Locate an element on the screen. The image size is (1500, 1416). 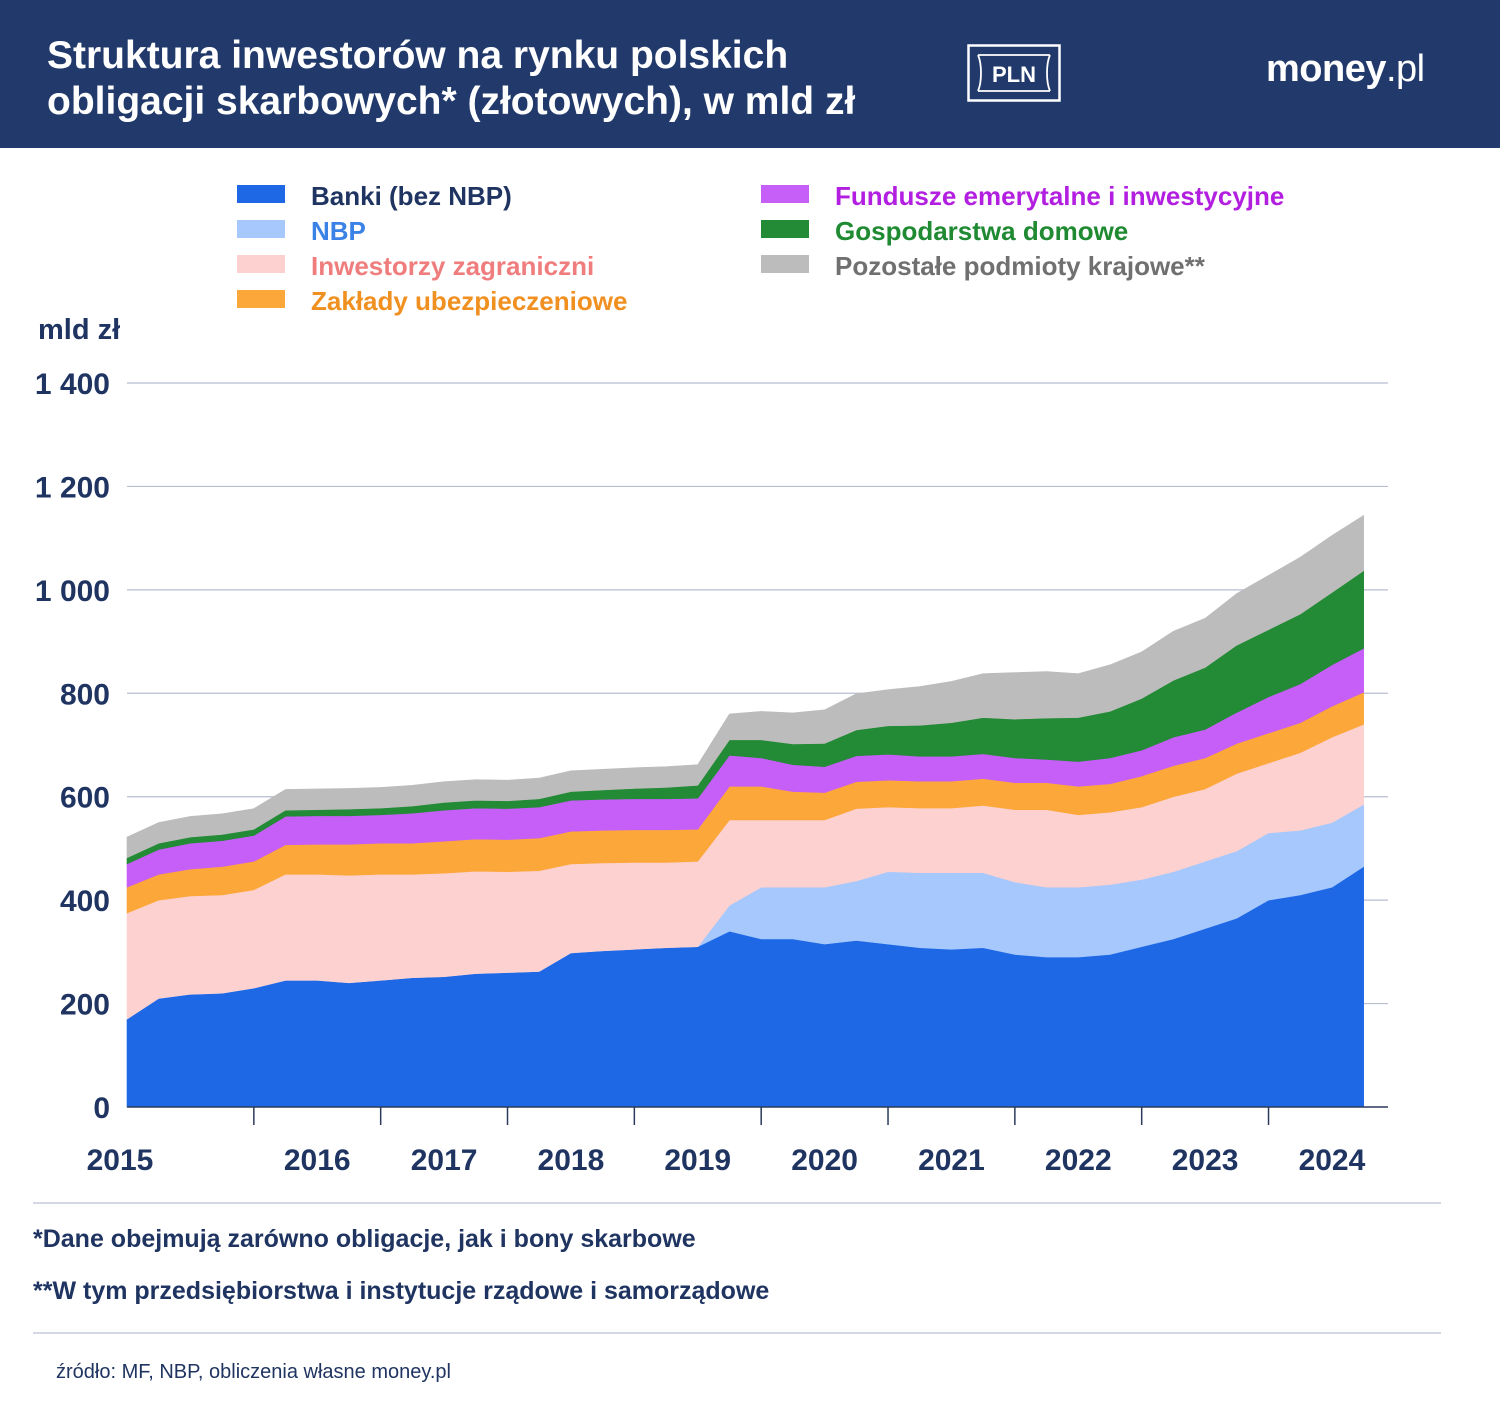
legend-swatch-inwestorzy-zagraniczni is located at coordinates (261, 264).